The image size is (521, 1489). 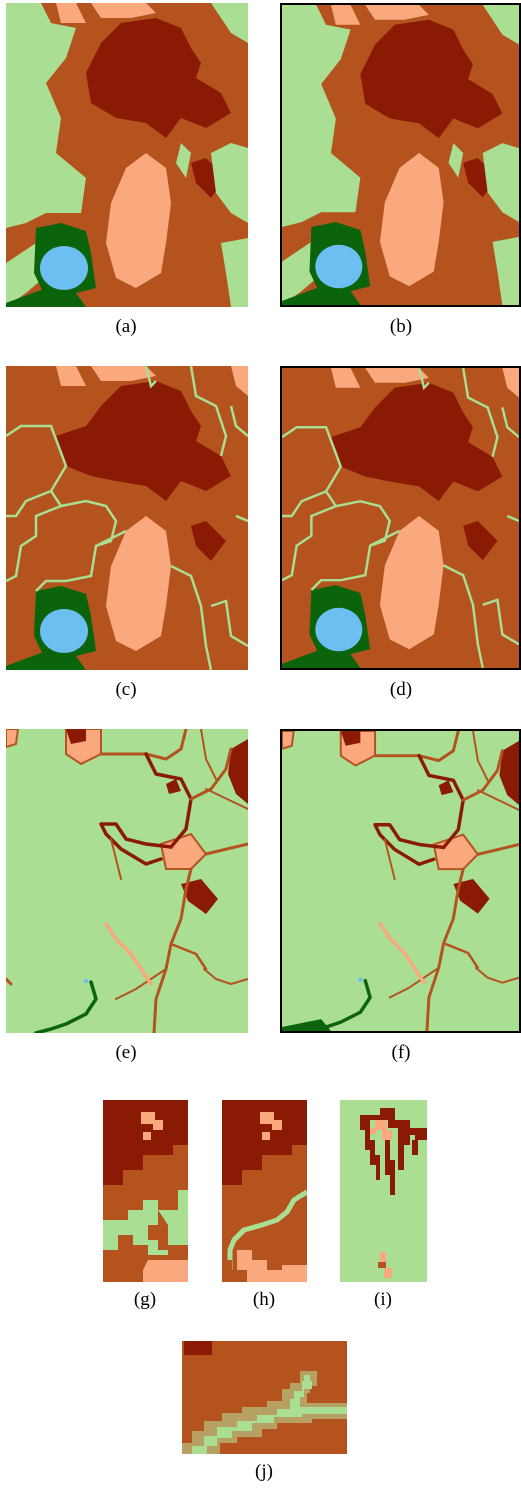 What do you see at coordinates (383, 1299) in the screenshot?
I see `caption-i: (i)` at bounding box center [383, 1299].